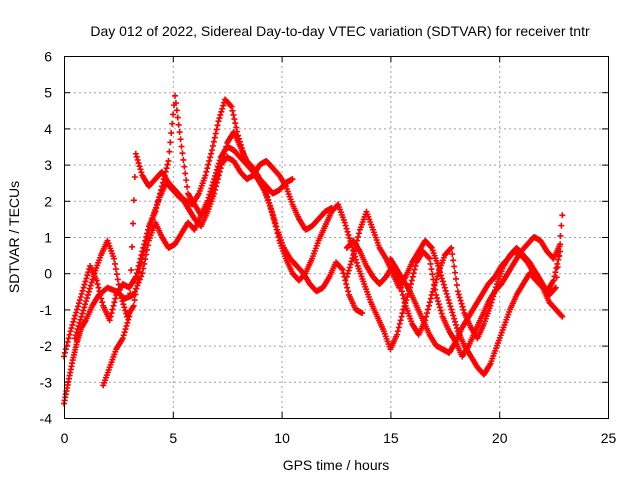 The width and height of the screenshot is (640, 480). Describe the element at coordinates (46, 310) in the screenshot. I see `y-tick-label: -1` at that location.